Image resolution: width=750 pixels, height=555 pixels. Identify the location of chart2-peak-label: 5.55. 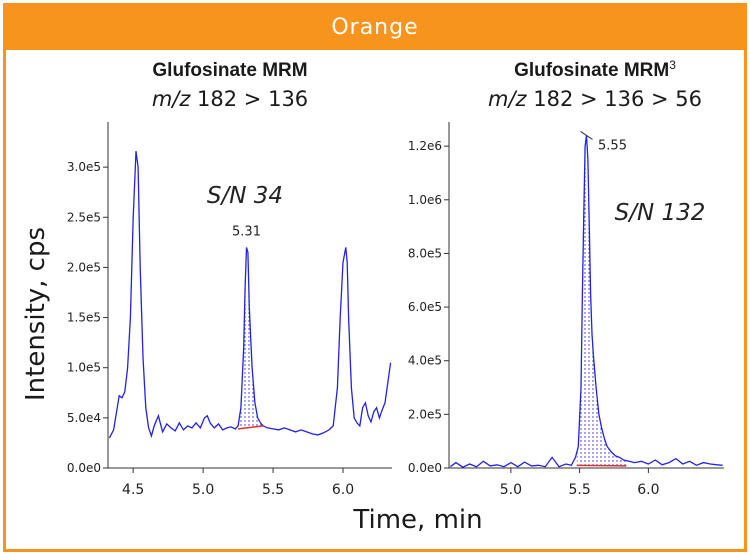
(612, 145).